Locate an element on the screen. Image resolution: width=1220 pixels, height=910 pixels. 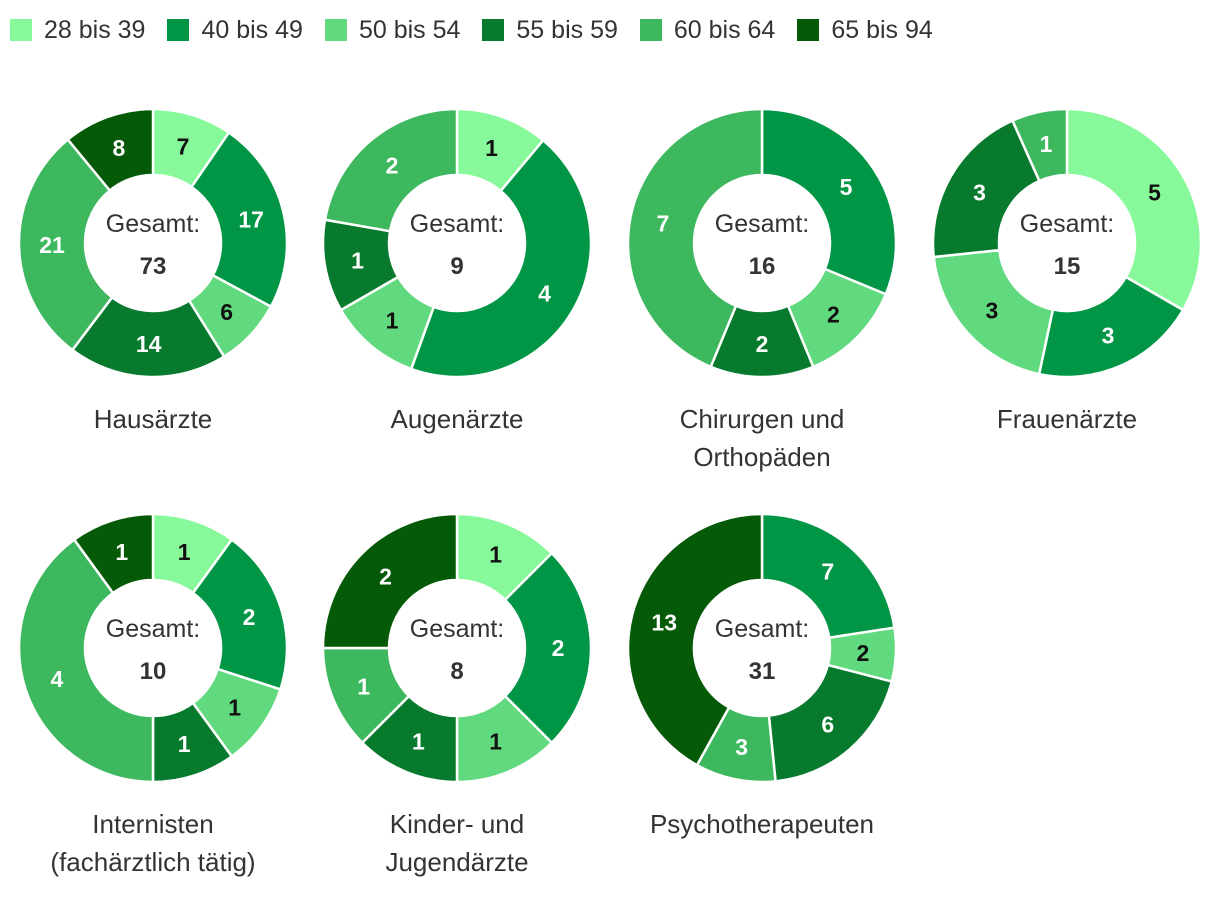
chart-title: Frauenärzte is located at coordinates (1067, 419).